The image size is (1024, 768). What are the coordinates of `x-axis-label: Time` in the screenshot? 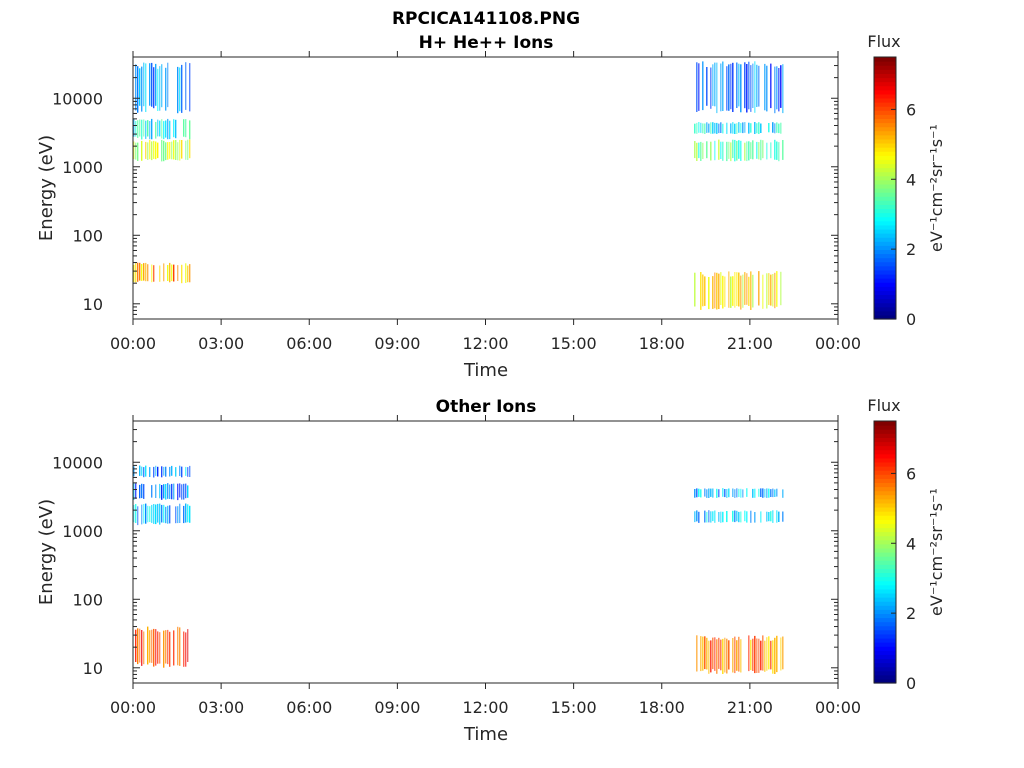 It's located at (485, 370).